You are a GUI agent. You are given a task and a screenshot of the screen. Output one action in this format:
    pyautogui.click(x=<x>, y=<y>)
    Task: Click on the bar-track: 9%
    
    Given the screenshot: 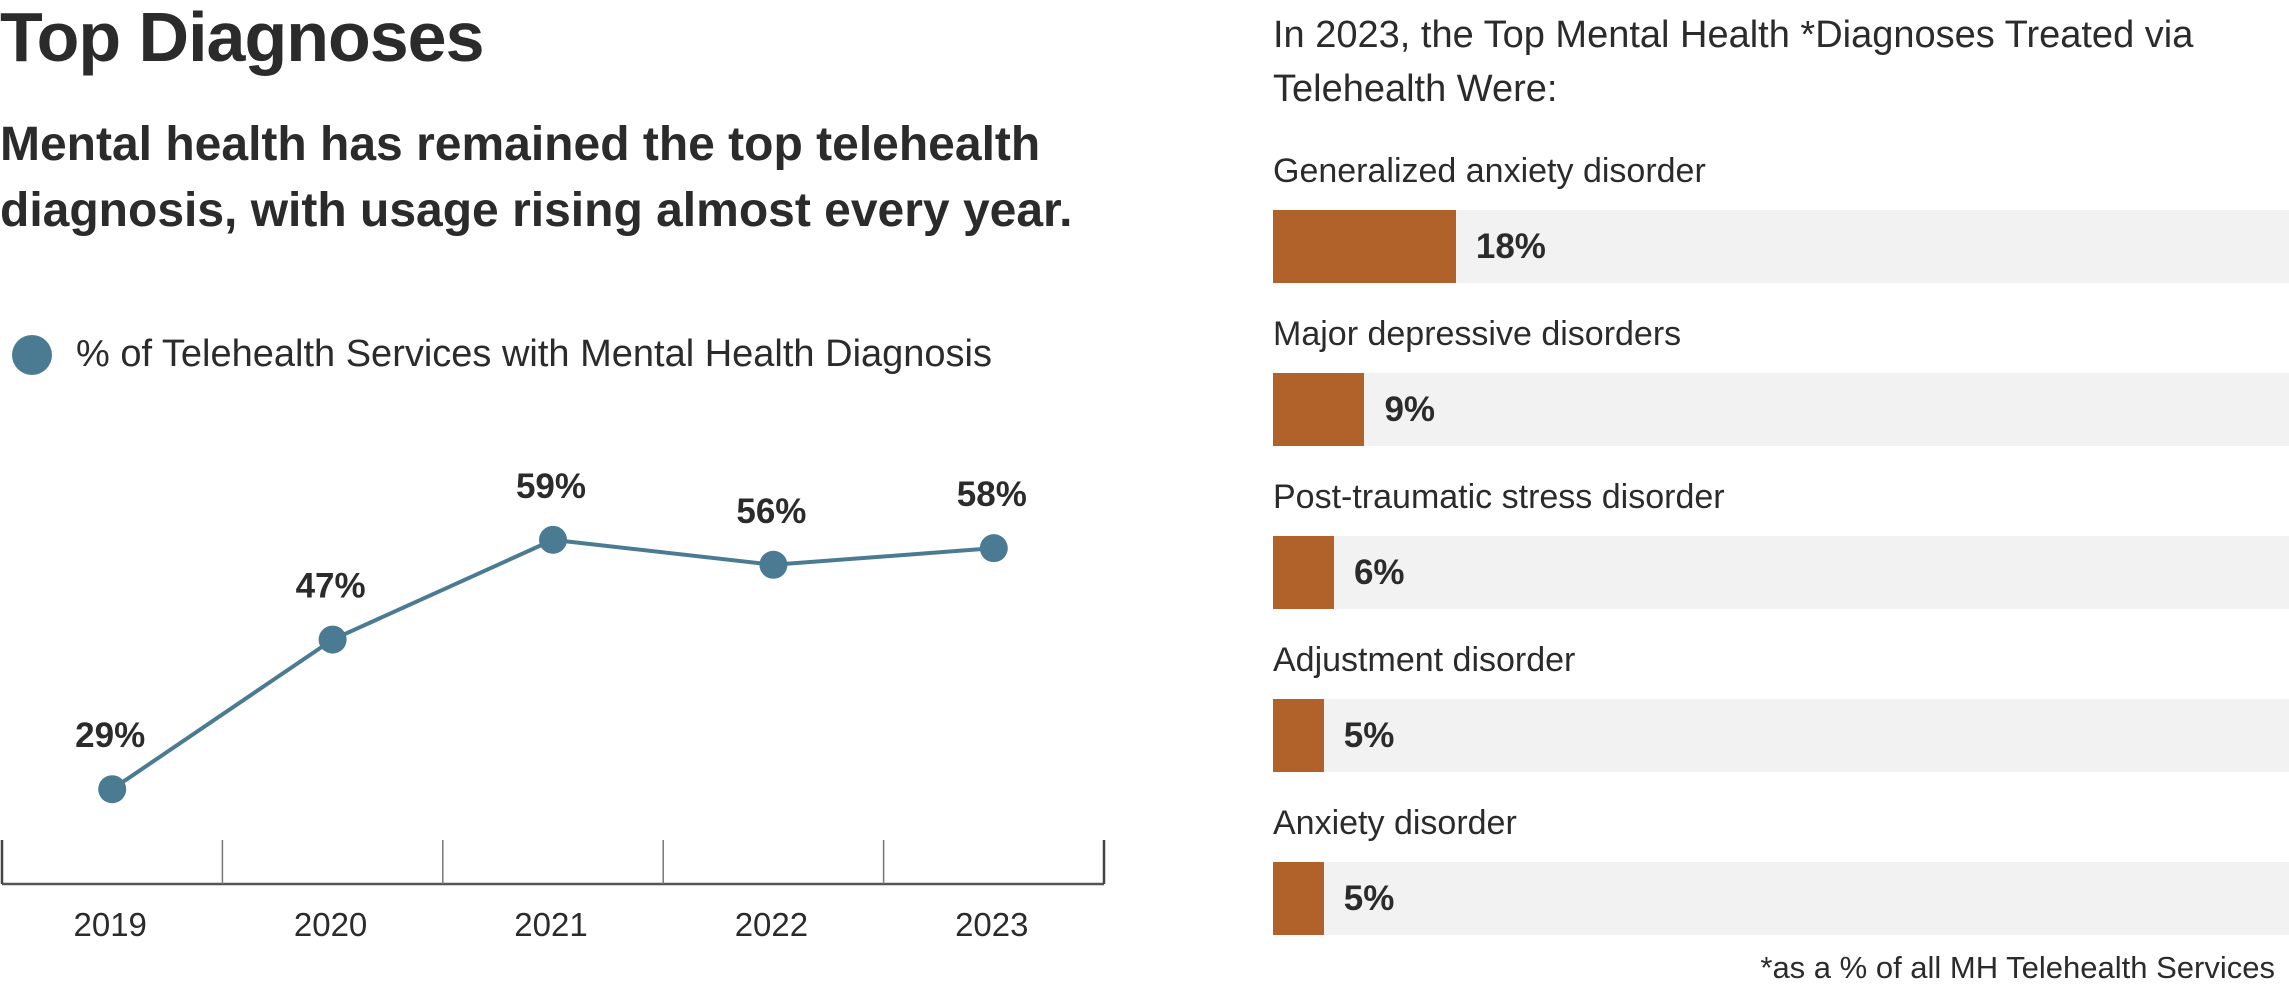 What is the action you would take?
    pyautogui.click(x=1781, y=409)
    